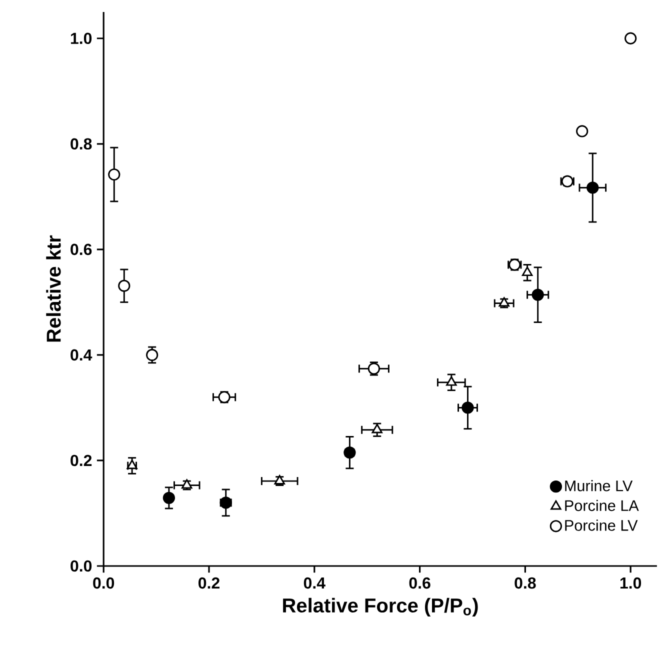  What do you see at coordinates (525, 583) in the screenshot?
I see `x-tick-label: 0.8` at bounding box center [525, 583].